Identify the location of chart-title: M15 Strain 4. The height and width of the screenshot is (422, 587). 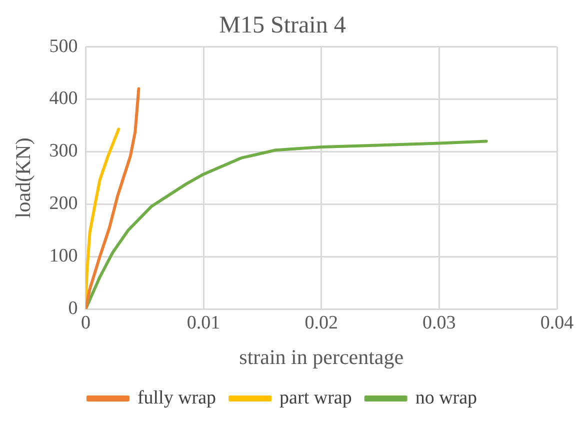
(282, 25).